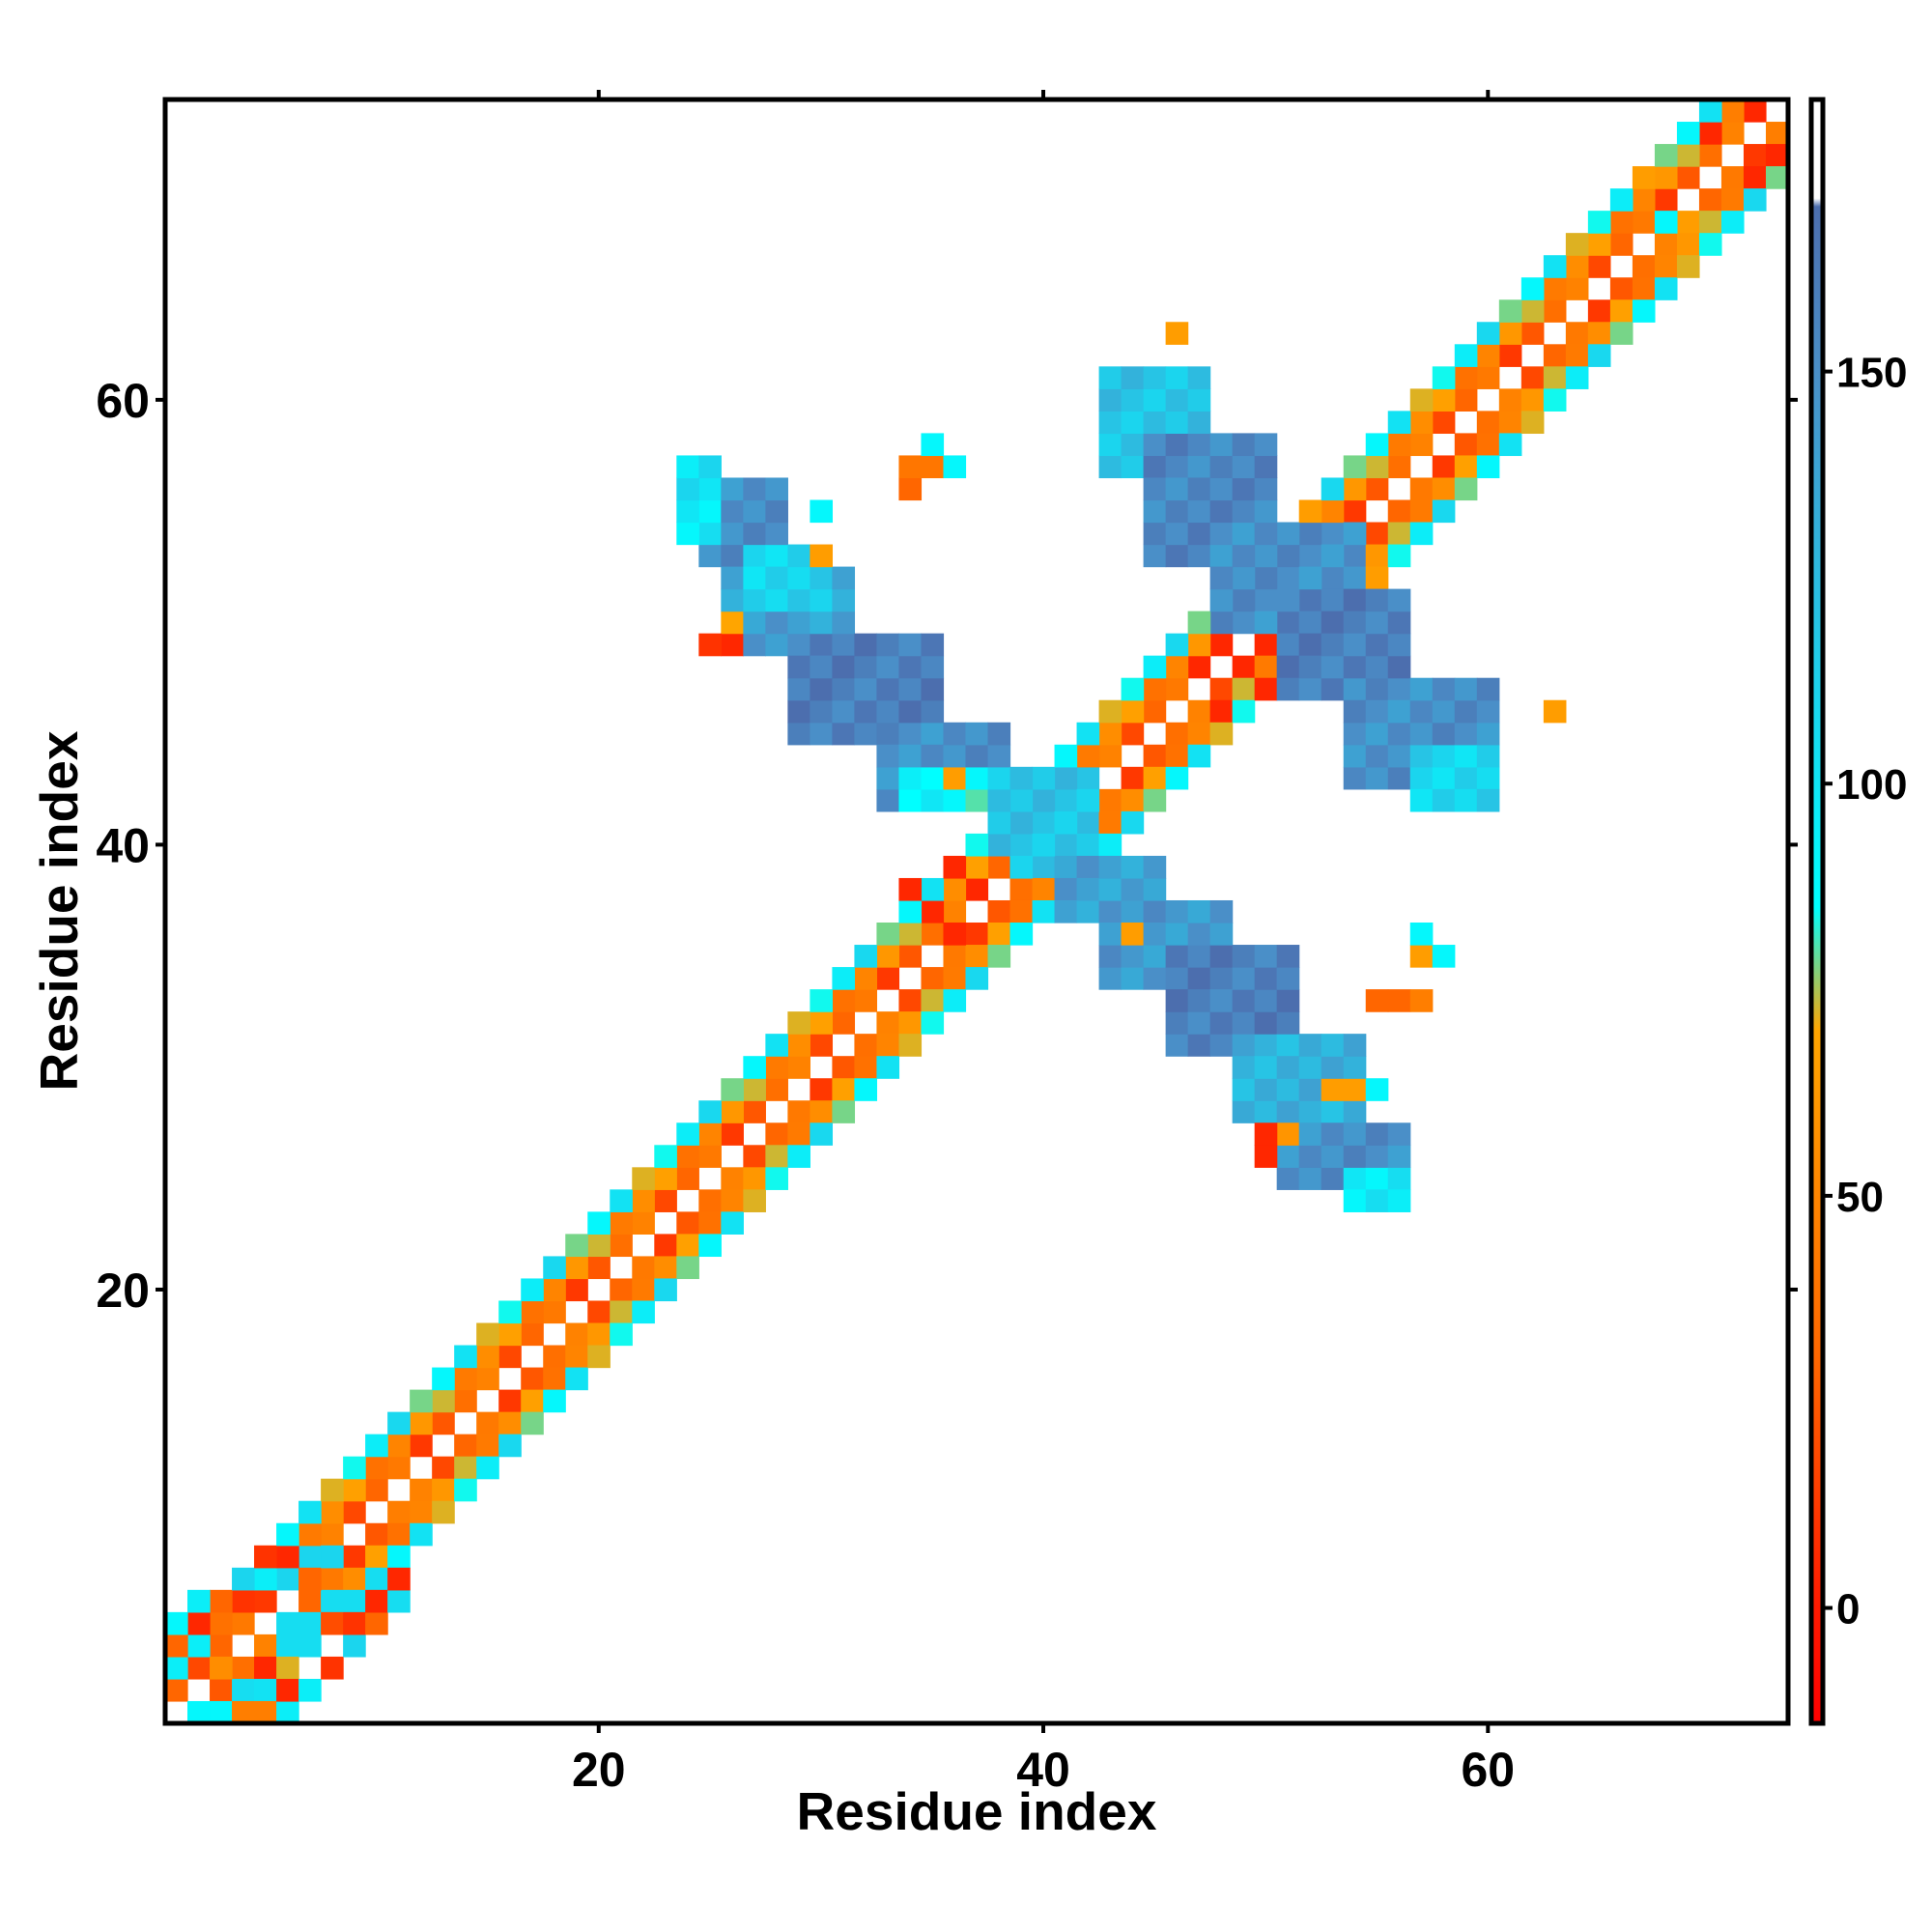 This screenshot has width=1932, height=1932. What do you see at coordinates (1857, 911) in the screenshot?
I see `colorbar: 0 50 100 150` at bounding box center [1857, 911].